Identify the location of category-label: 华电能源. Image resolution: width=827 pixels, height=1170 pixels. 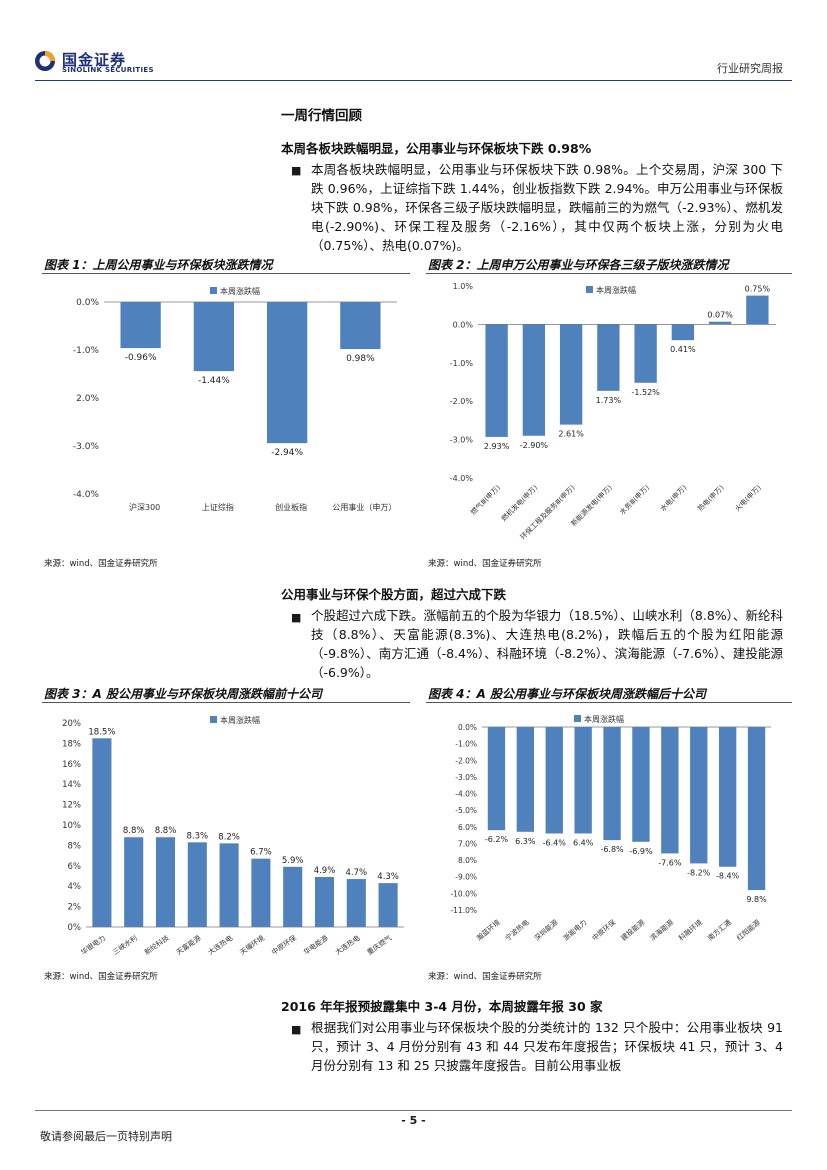
(316, 944).